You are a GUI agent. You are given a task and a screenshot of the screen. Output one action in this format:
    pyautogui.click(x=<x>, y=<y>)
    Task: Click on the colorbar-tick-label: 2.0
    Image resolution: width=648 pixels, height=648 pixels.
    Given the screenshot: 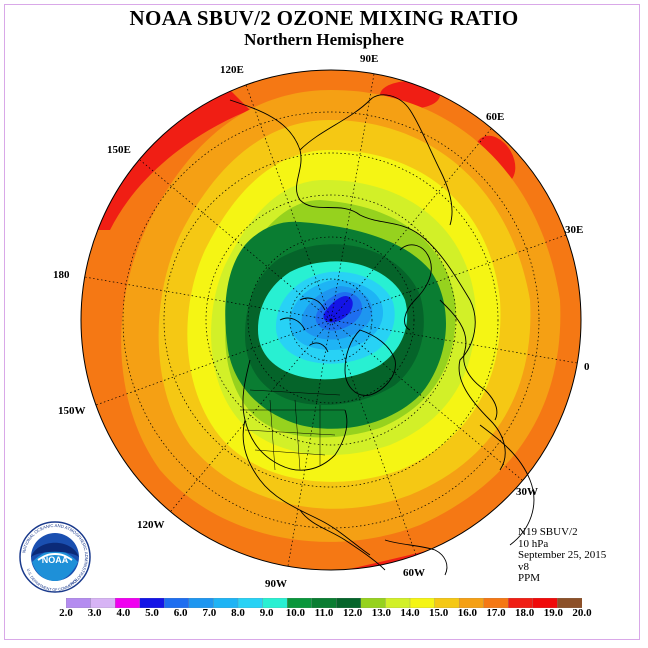 What is the action you would take?
    pyautogui.click(x=66, y=613)
    